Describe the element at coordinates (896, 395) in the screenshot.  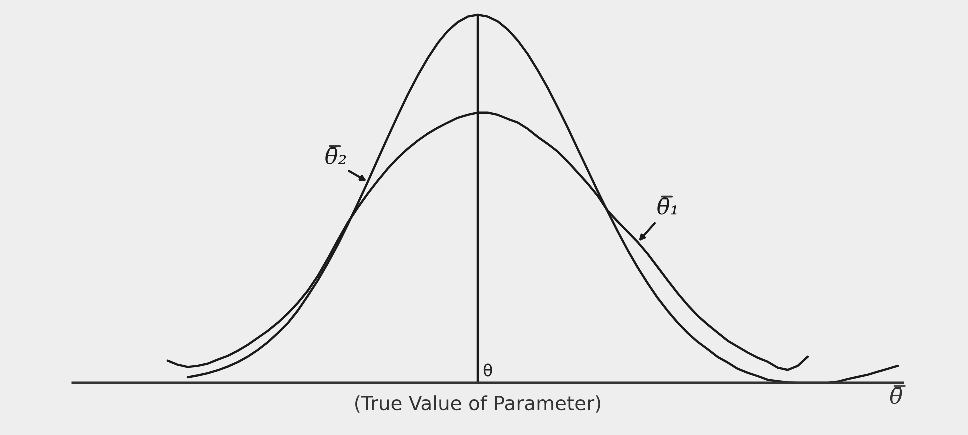
I see `x-axis-title: θ̄` at that location.